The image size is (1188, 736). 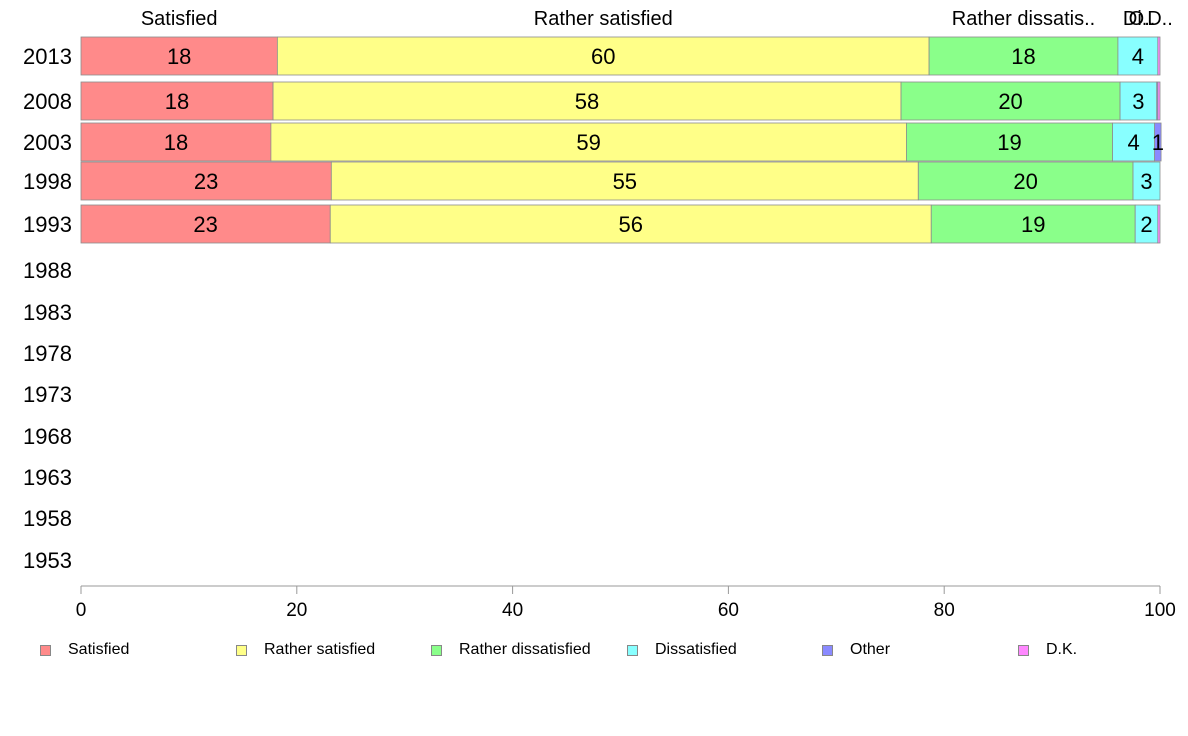 I want to click on series-header-label: Rather satisfied, so click(x=603, y=19).